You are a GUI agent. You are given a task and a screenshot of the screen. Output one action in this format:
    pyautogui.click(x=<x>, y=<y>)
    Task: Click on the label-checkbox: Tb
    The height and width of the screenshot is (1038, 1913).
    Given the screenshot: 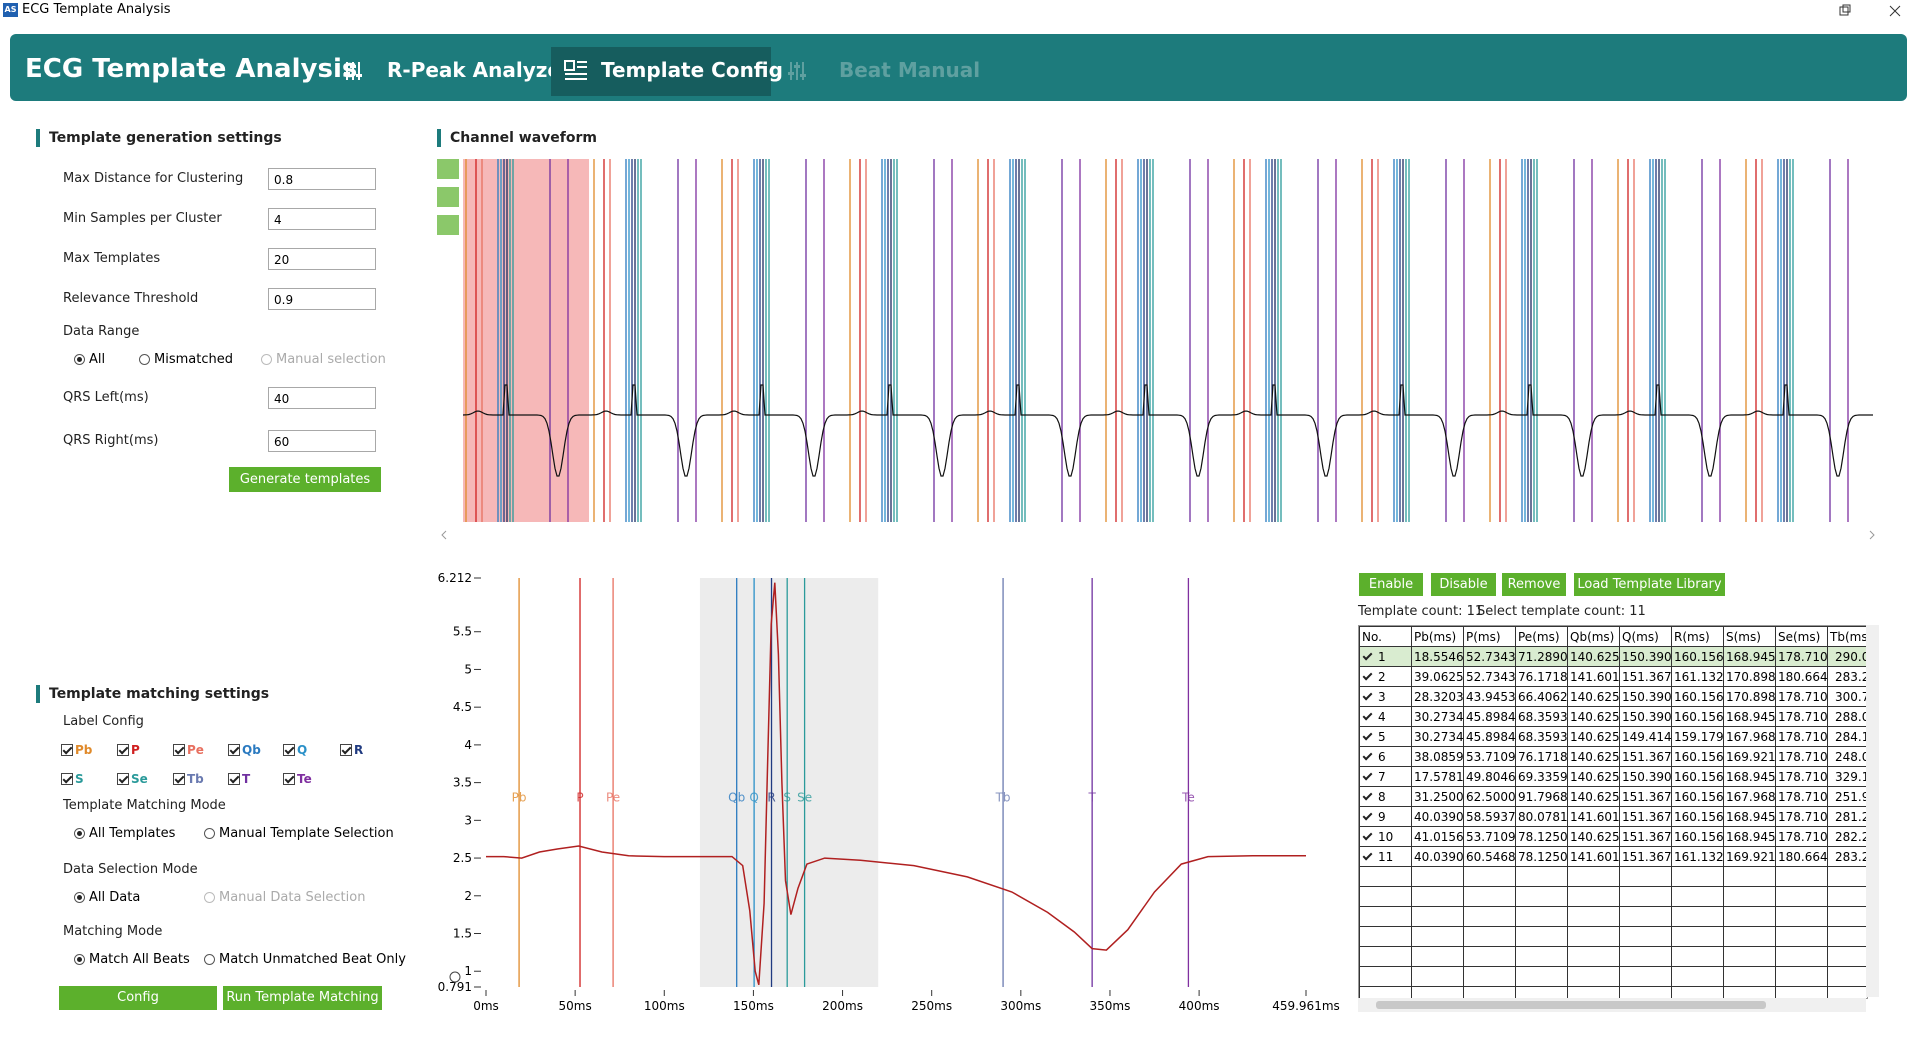 What is the action you would take?
    pyautogui.click(x=188, y=779)
    